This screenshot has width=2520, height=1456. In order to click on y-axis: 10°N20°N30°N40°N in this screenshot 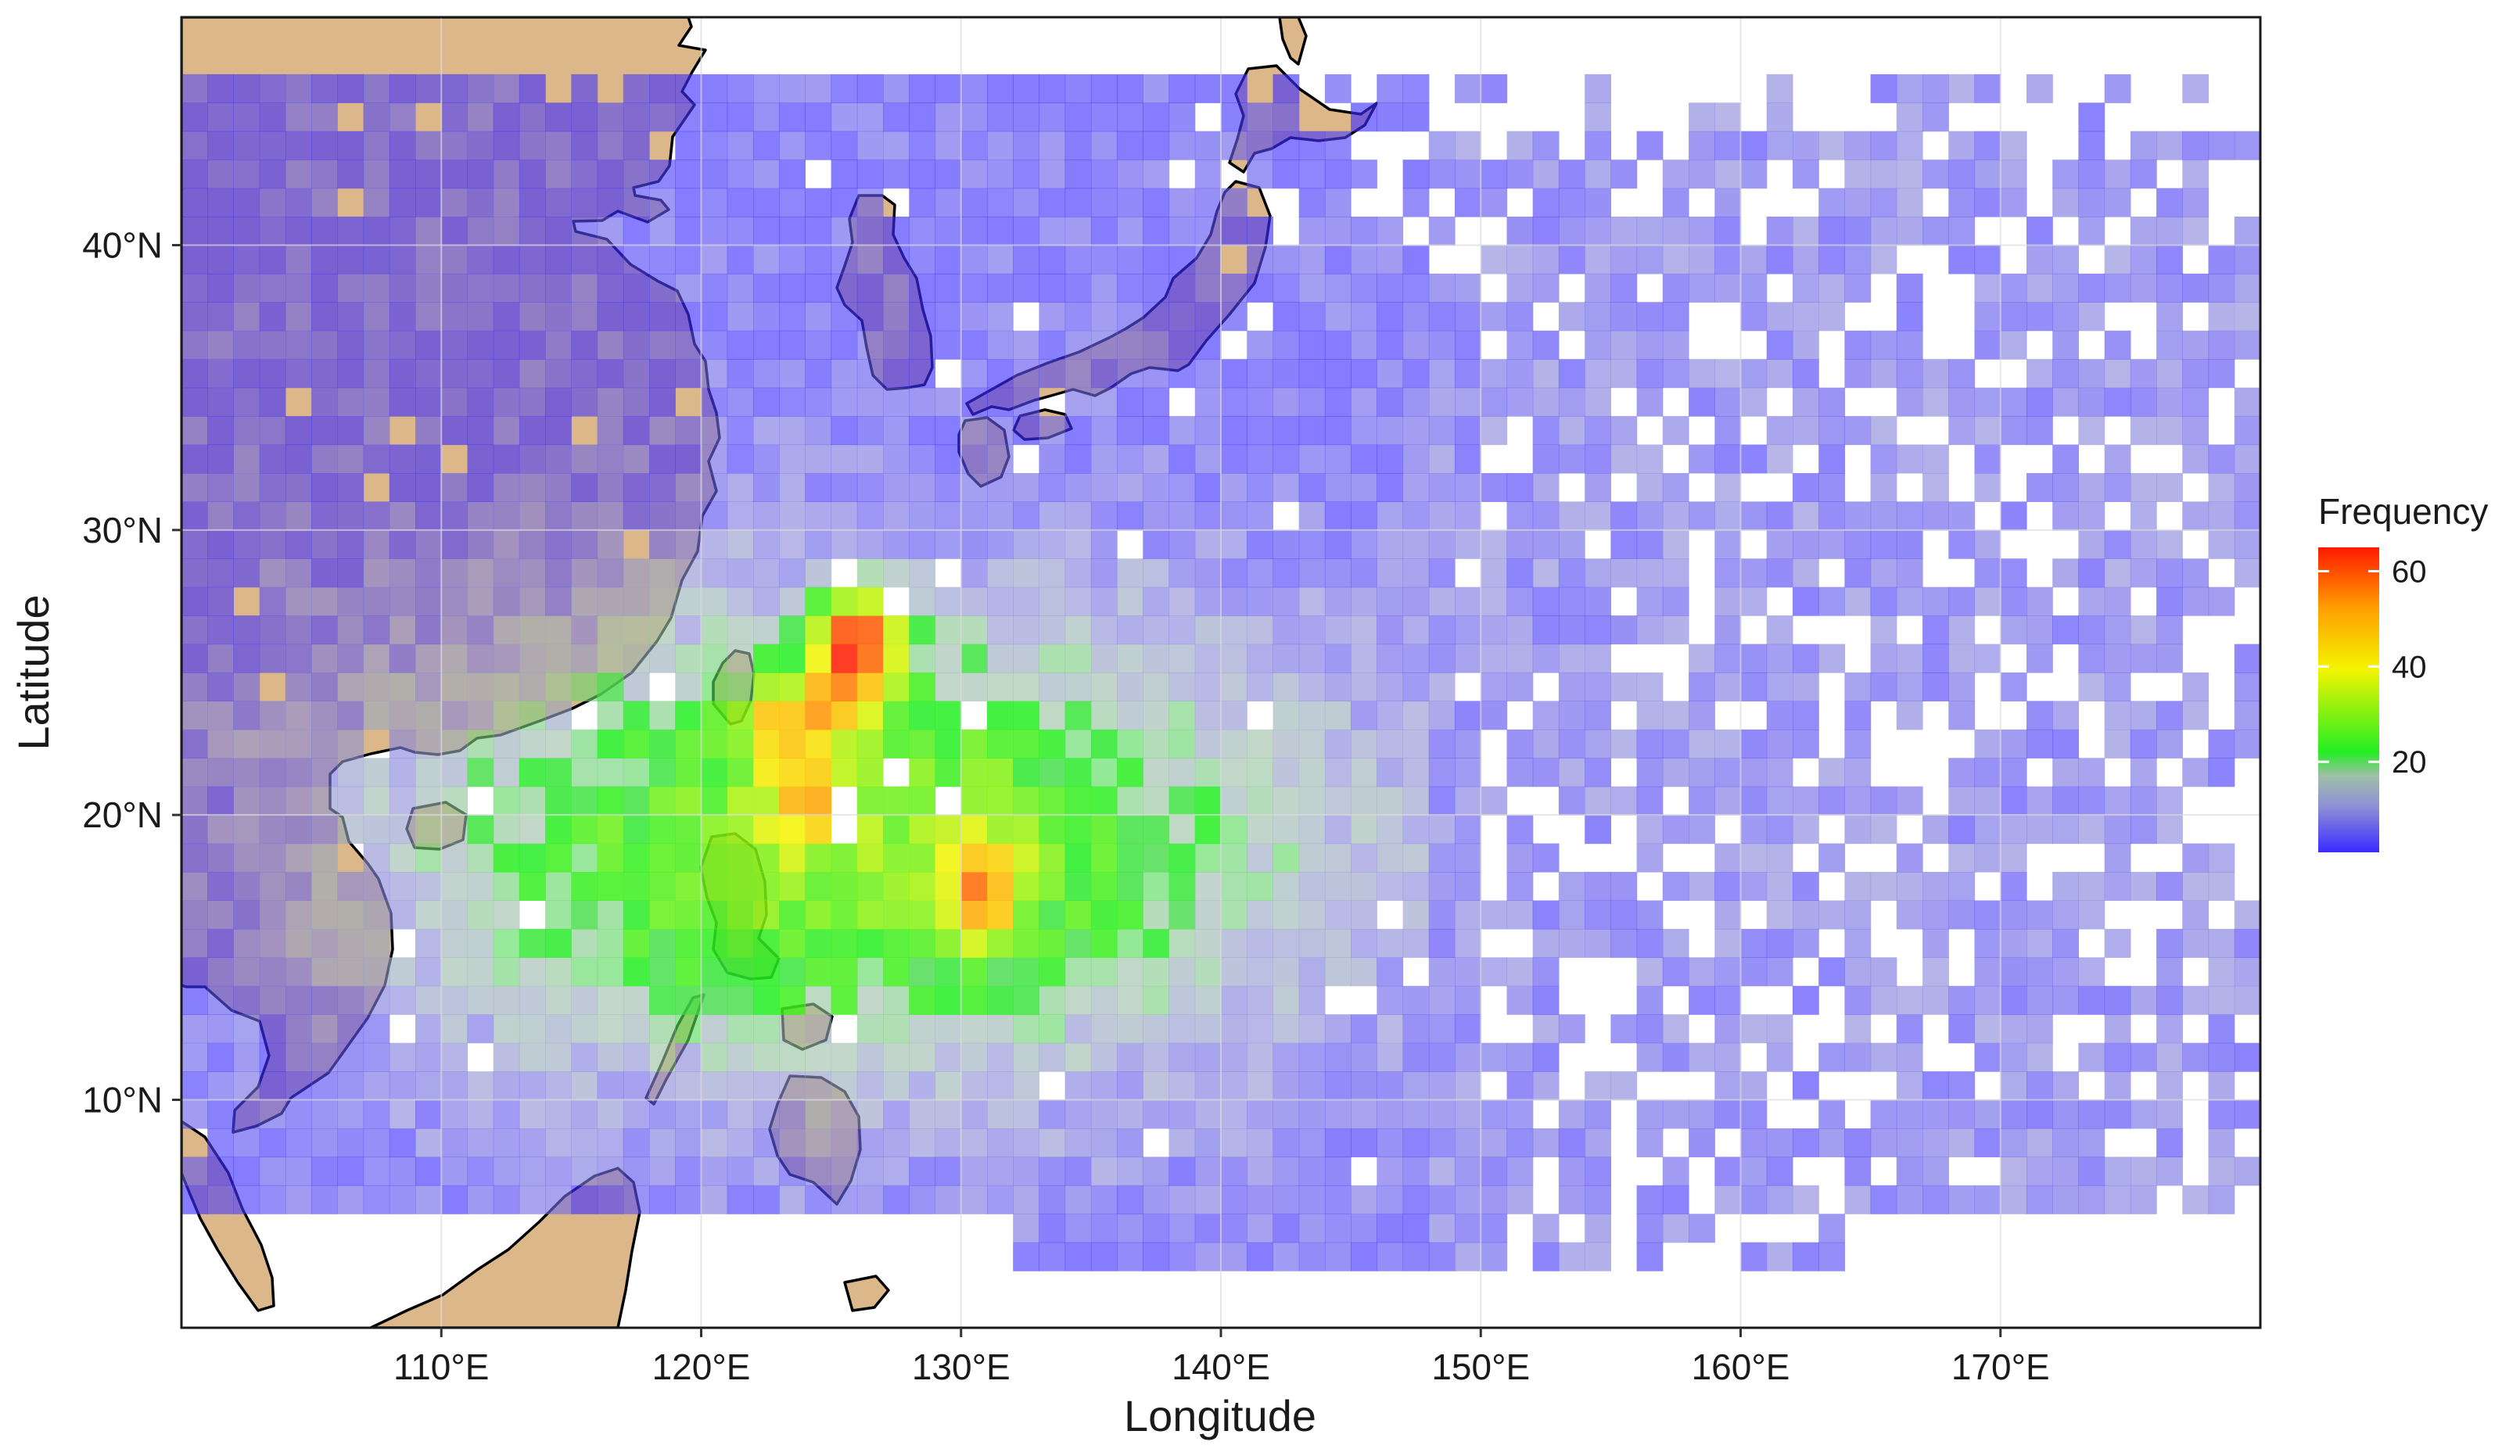, I will do `click(131, 672)`.